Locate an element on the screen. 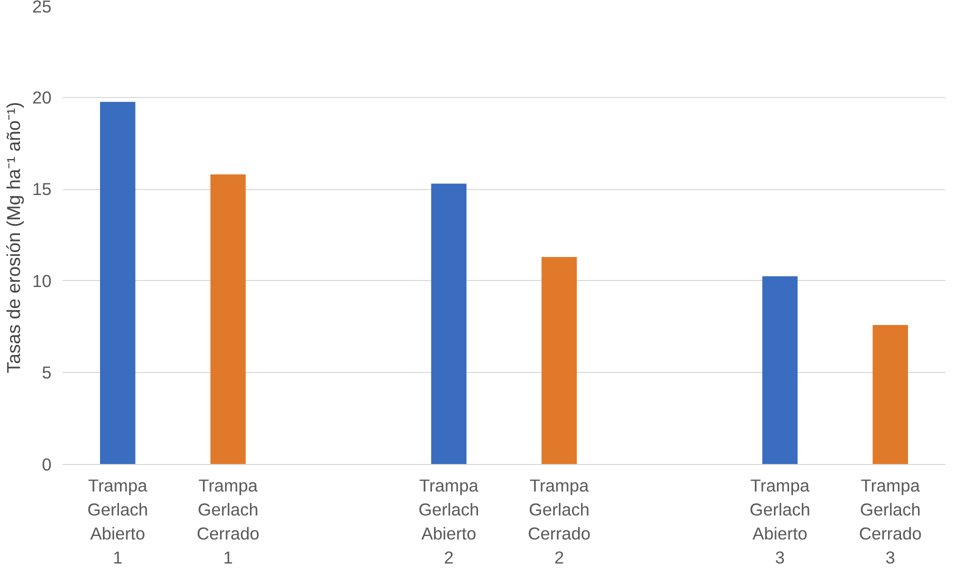  x-tick-label: Trampa Gerlach Abierto 1 is located at coordinates (117, 522).